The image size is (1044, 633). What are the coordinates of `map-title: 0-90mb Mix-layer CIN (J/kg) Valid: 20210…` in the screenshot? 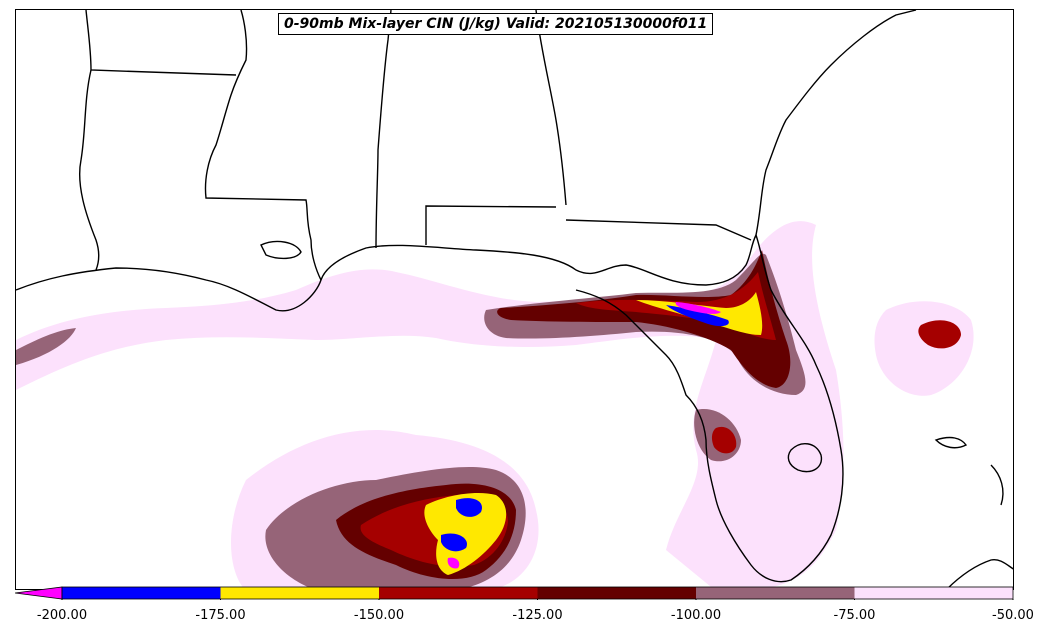 It's located at (496, 24).